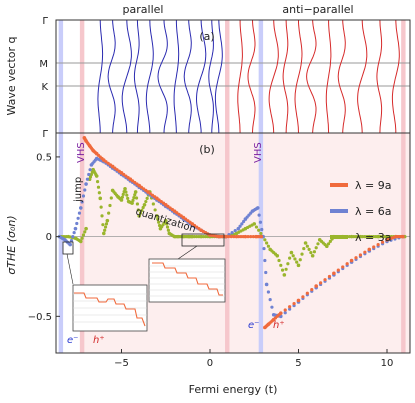  Describe the element at coordinates (187, 252) in the screenshot. I see `zoom-link-right` at that location.